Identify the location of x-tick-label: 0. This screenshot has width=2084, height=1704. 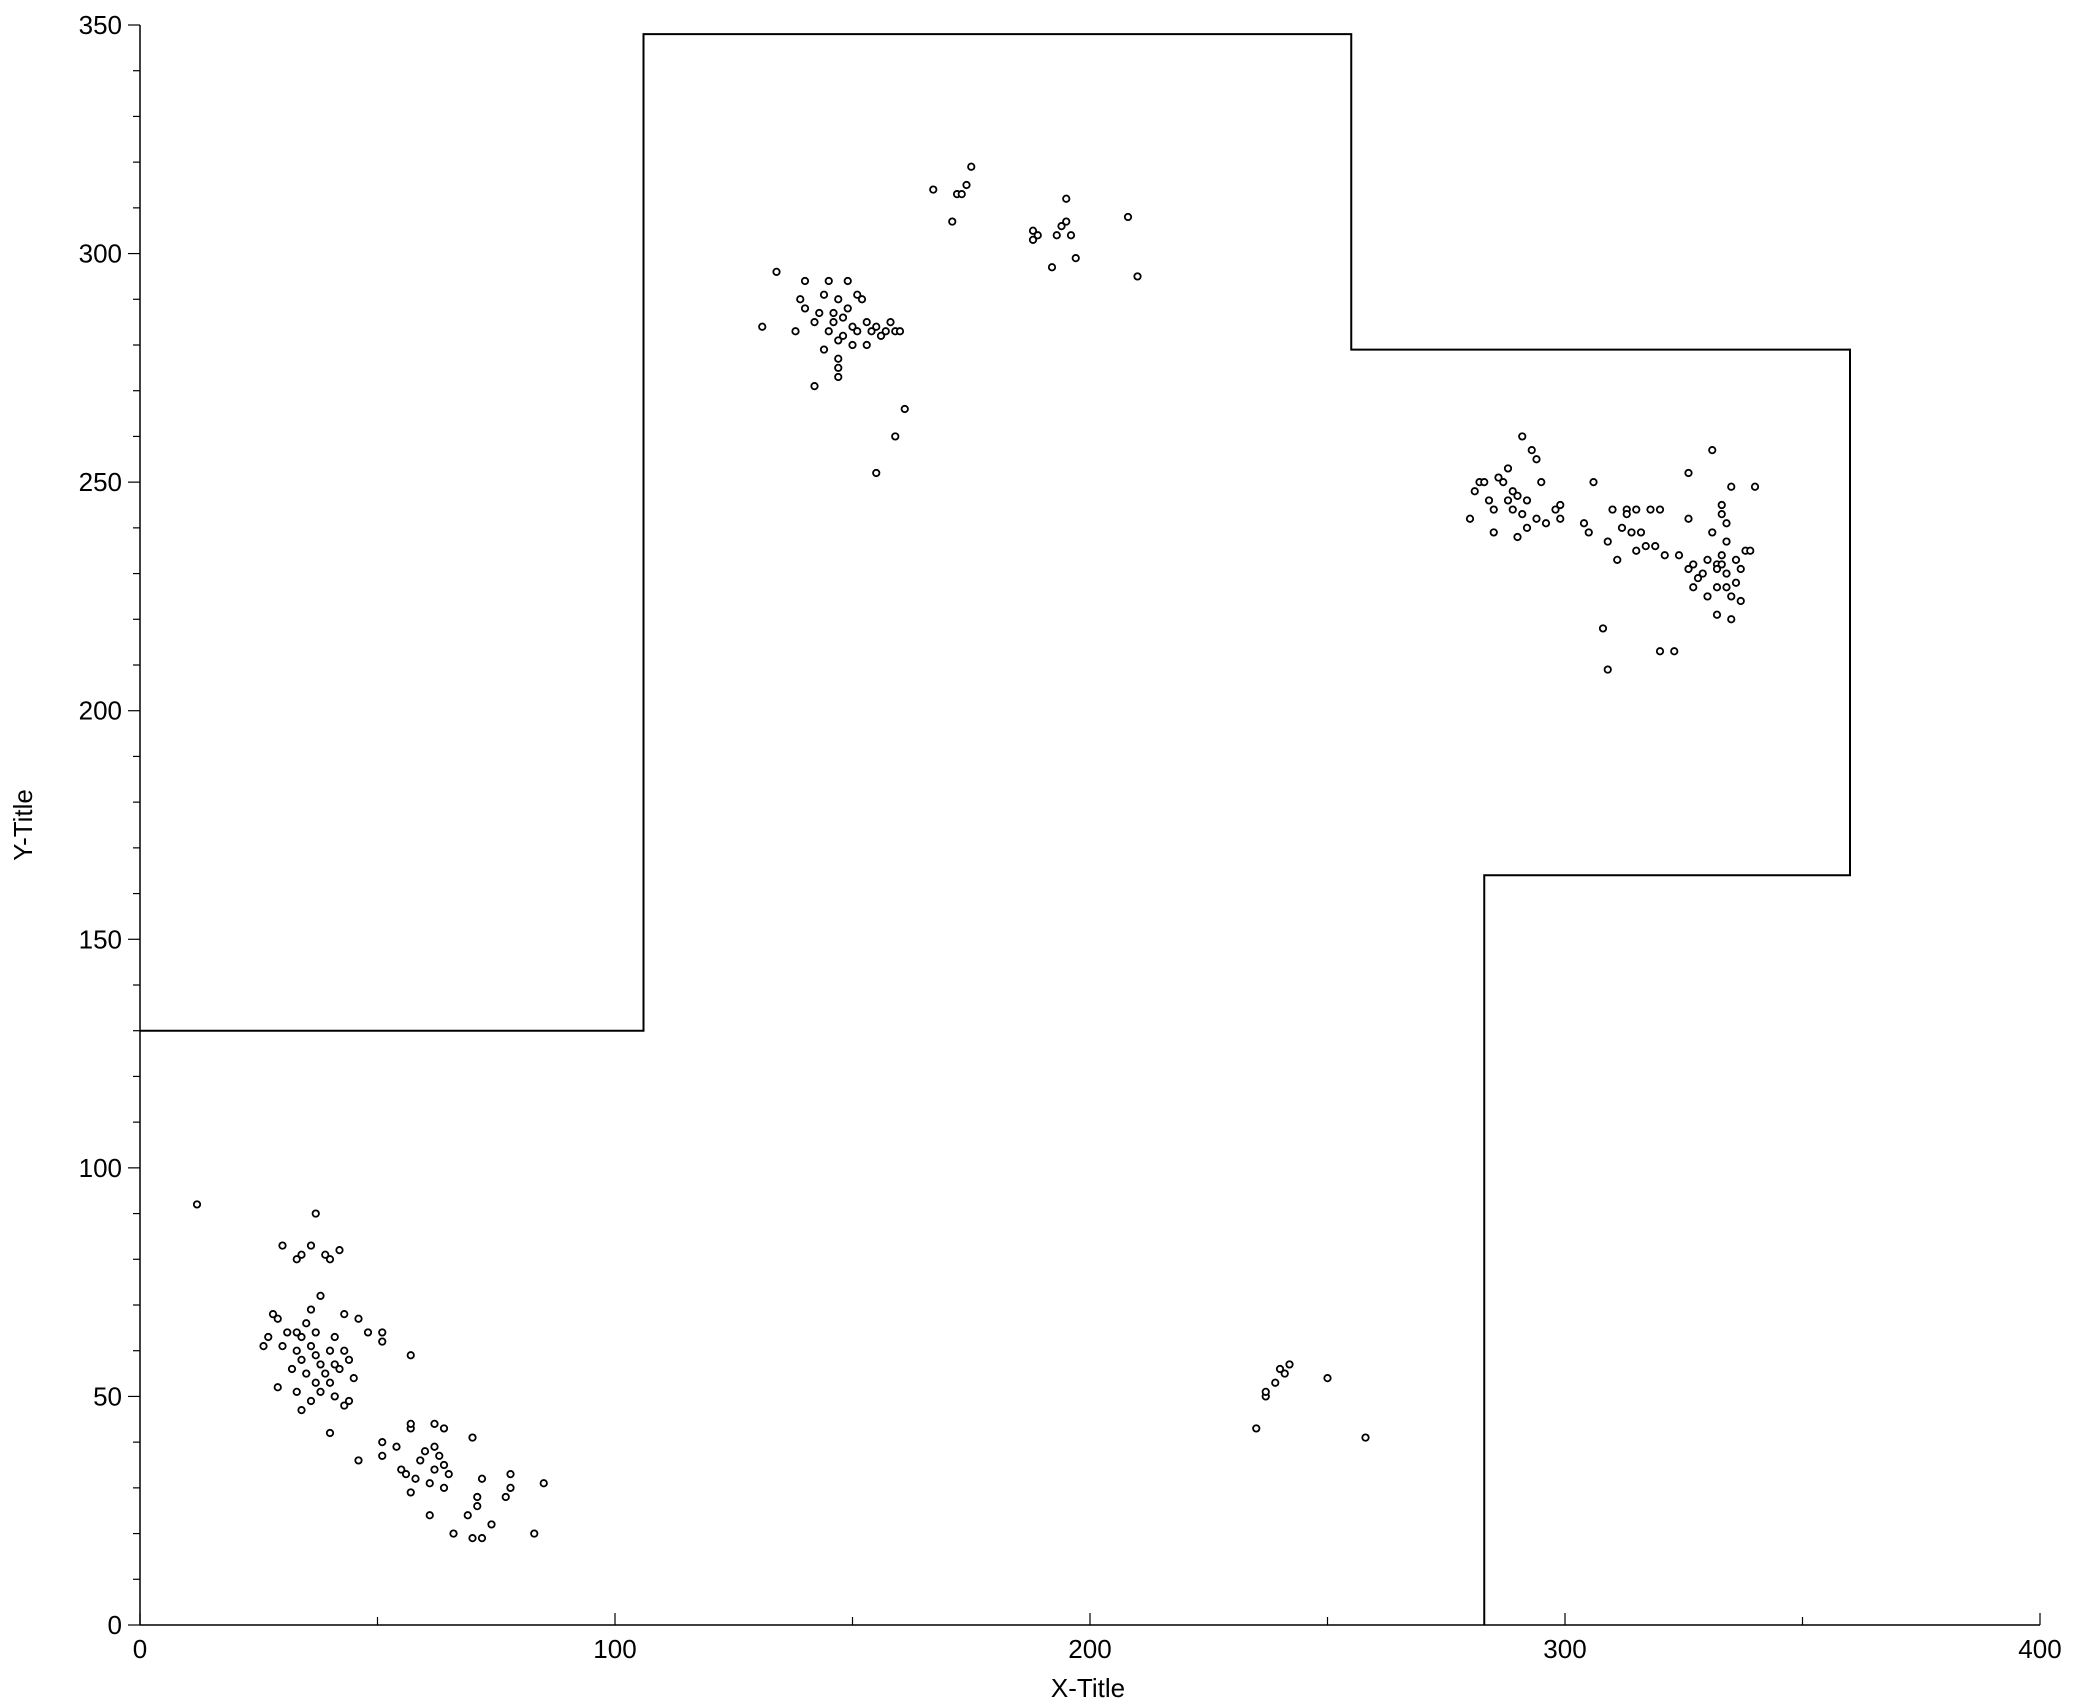
(140, 1649).